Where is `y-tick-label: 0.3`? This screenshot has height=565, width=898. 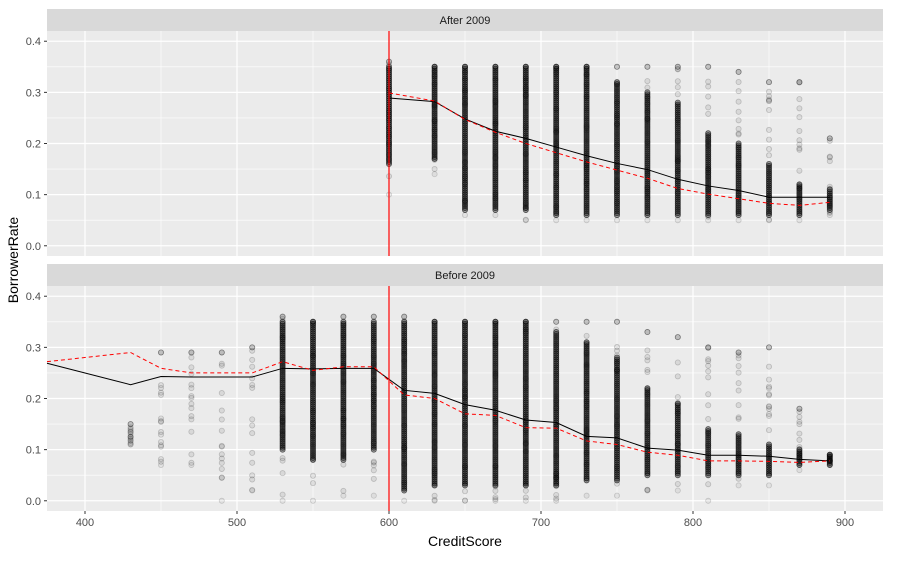 y-tick-label: 0.3 is located at coordinates (33, 93).